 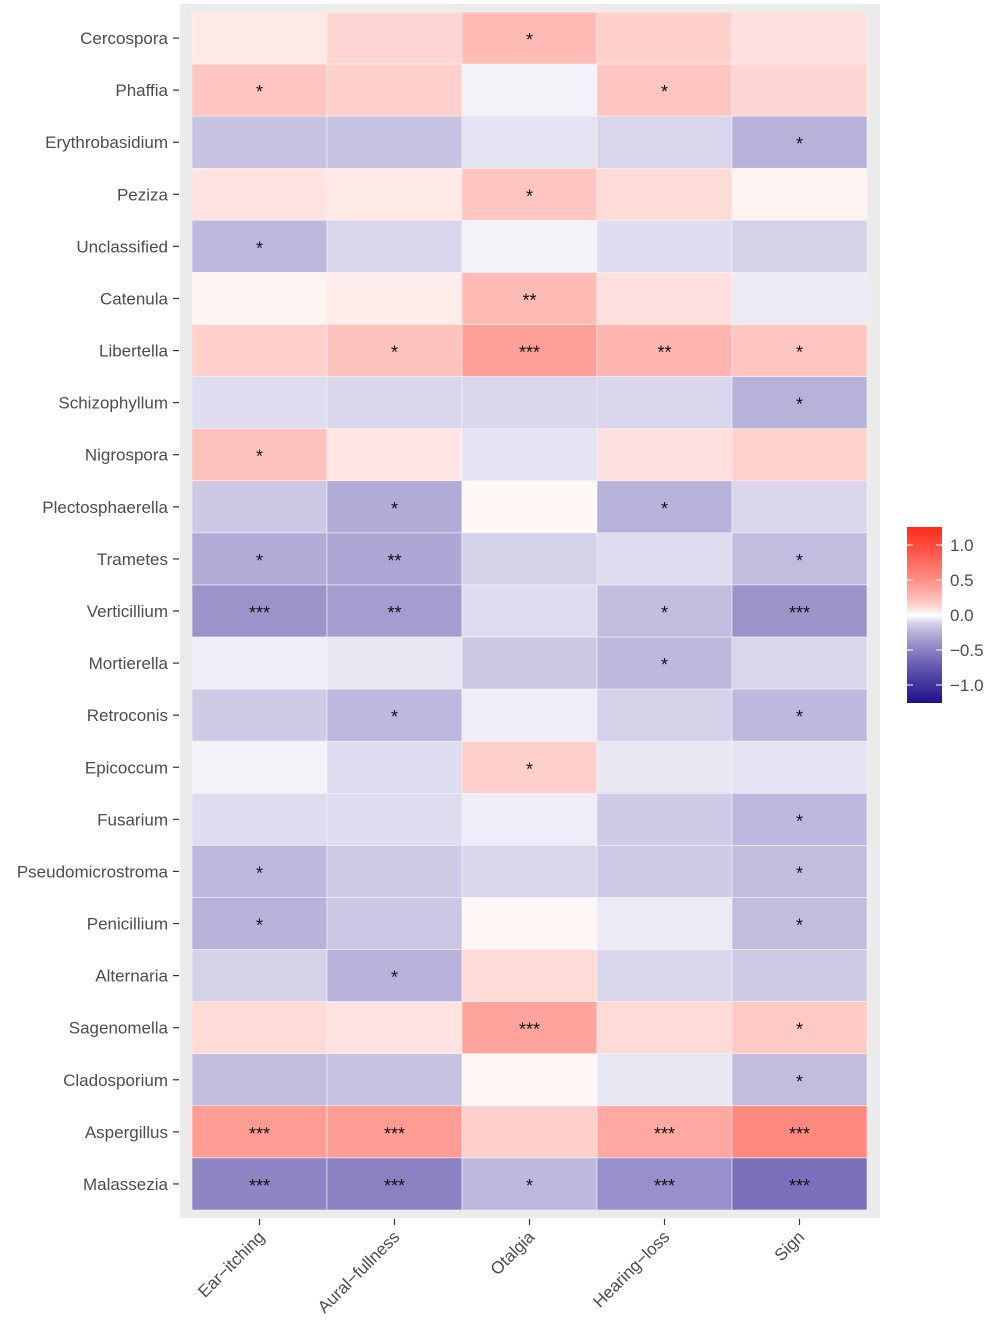 What do you see at coordinates (967, 650) in the screenshot?
I see `legend-tick-label: −0.5` at bounding box center [967, 650].